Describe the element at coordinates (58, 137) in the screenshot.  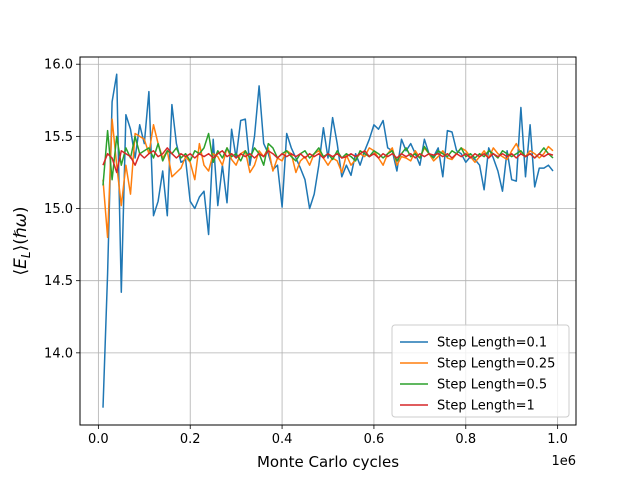
I see `y-tick-label: 15.5` at that location.